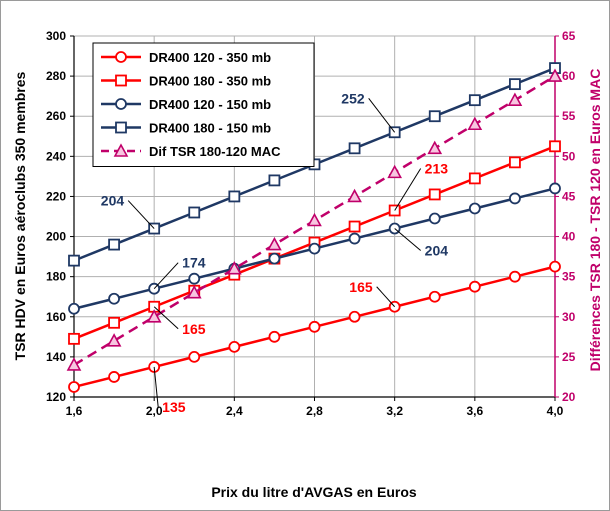  What do you see at coordinates (56, 36) in the screenshot?
I see `y-tick-label: 300` at bounding box center [56, 36].